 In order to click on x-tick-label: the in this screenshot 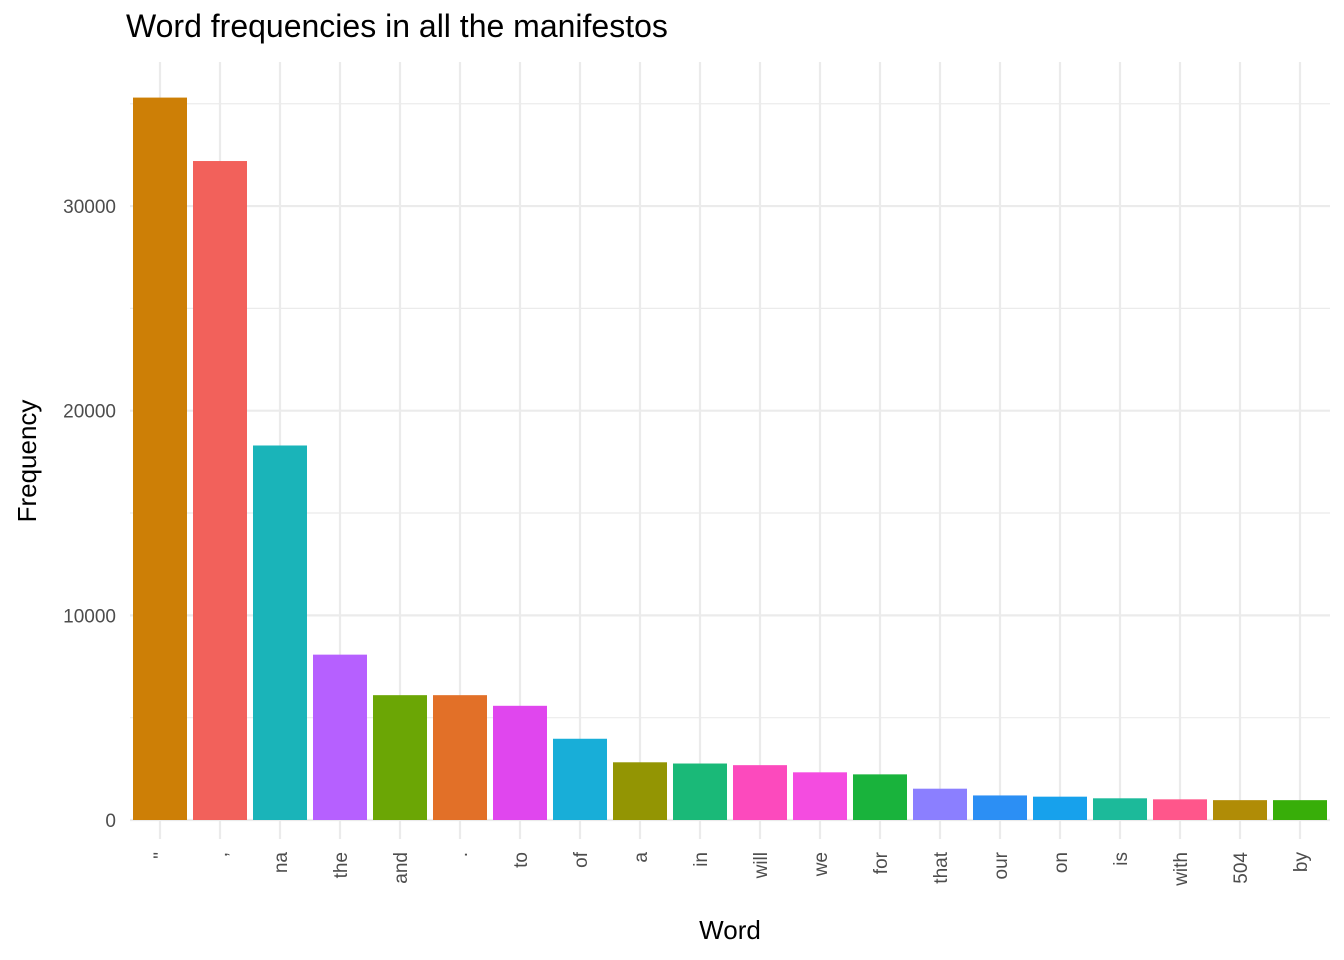, I will do `click(341, 865)`.